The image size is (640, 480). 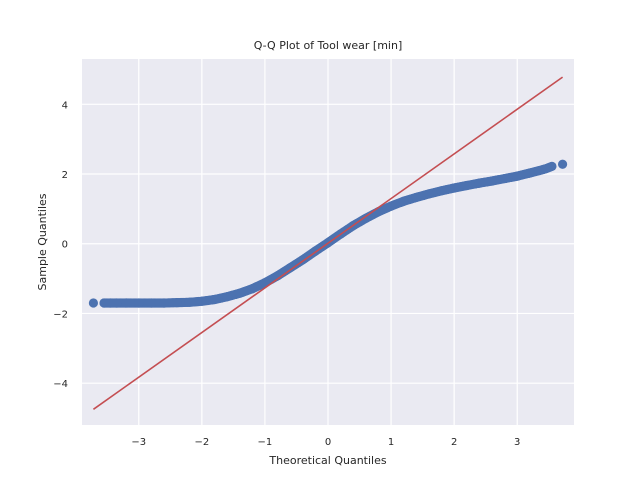 I want to click on chart-title: Q-Q Plot of Tool wear [min], so click(x=328, y=45).